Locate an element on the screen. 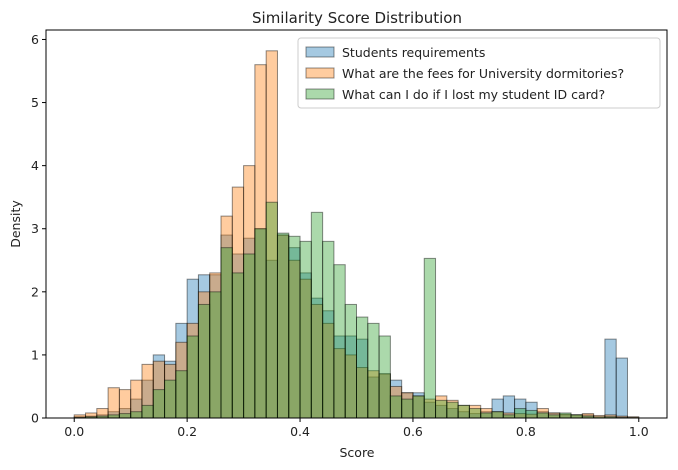 The height and width of the screenshot is (470, 678). legend-label: Students requirements is located at coordinates (413, 52).